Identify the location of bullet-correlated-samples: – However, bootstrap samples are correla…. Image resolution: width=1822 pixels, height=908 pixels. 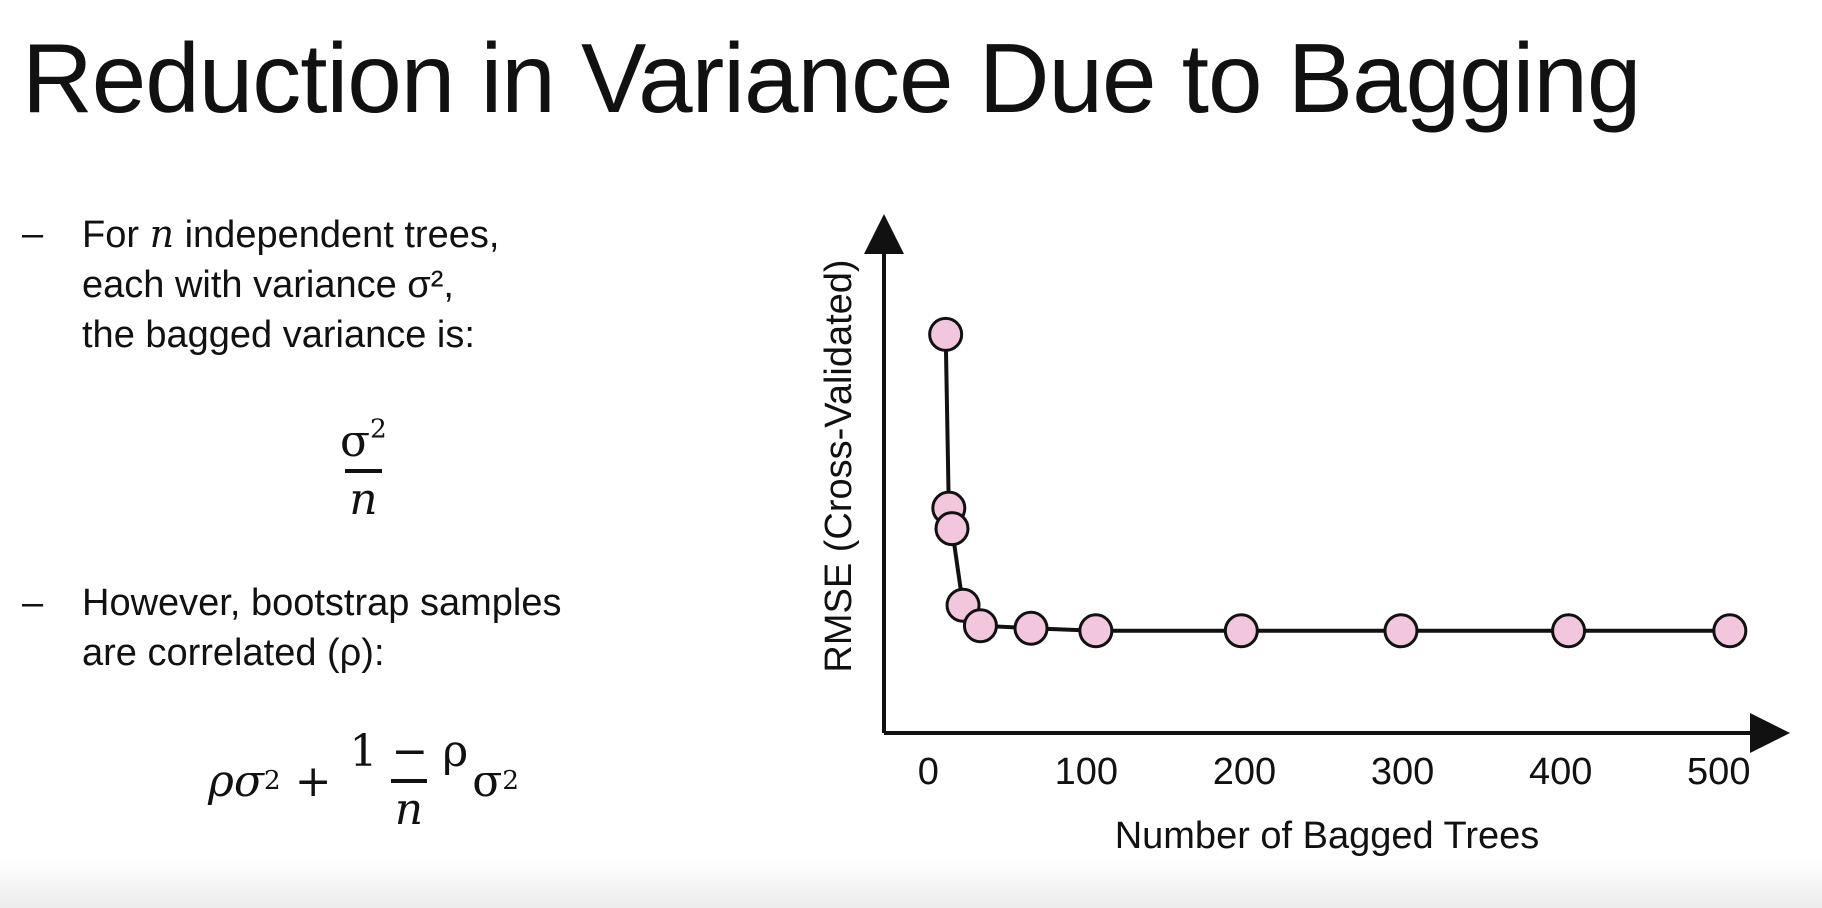
(291, 628).